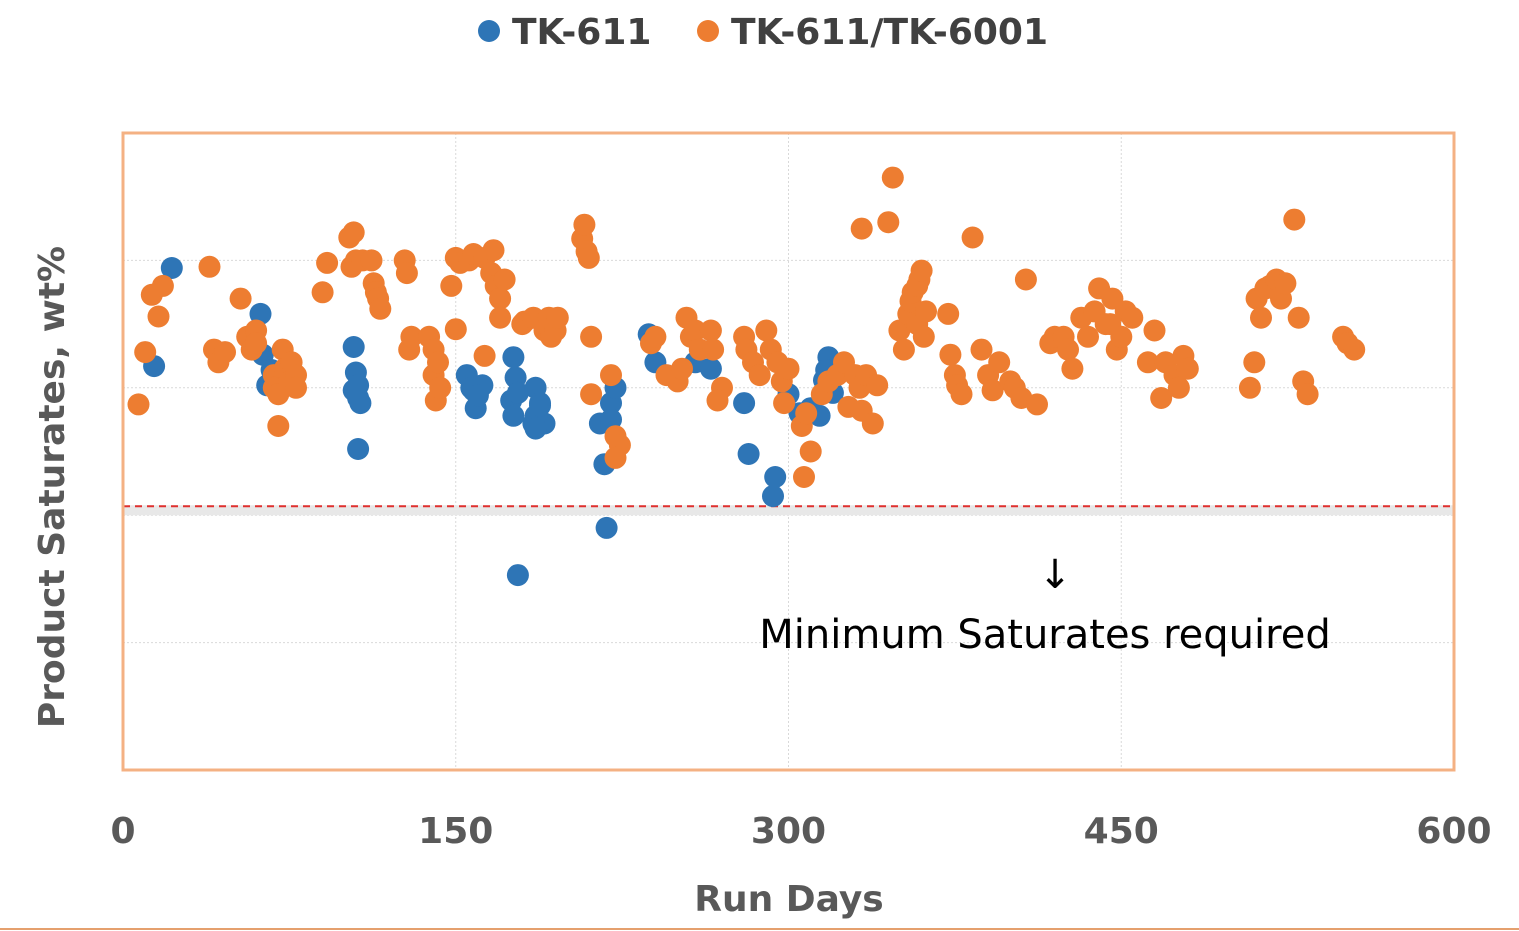  What do you see at coordinates (889, 32) in the screenshot?
I see `legend-label-tk-611-tk-6001: TK-611/TK-6001` at bounding box center [889, 32].